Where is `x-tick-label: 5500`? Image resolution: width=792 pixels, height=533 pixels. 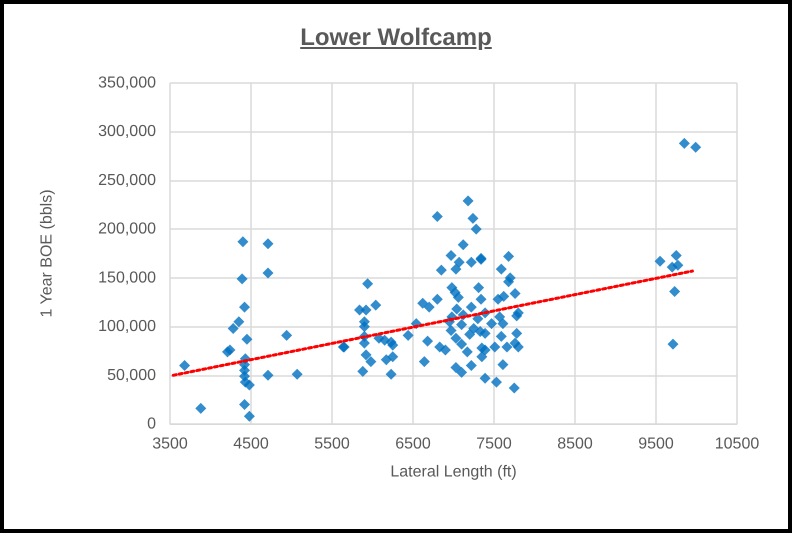
x-tick-label: 5500 is located at coordinates (332, 444).